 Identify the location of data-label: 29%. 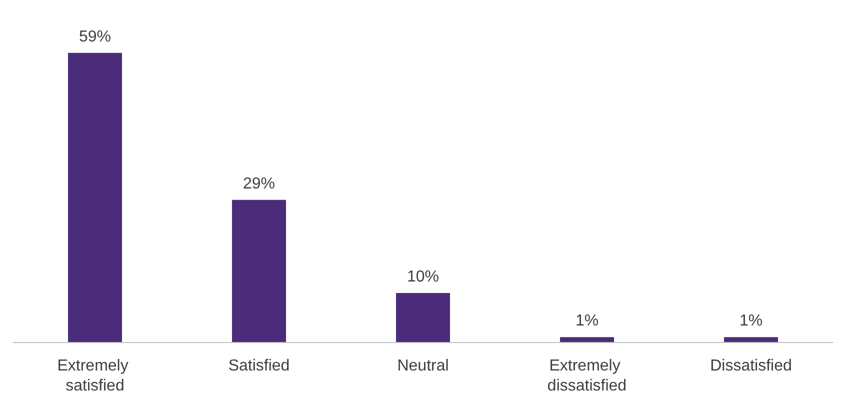
(259, 183).